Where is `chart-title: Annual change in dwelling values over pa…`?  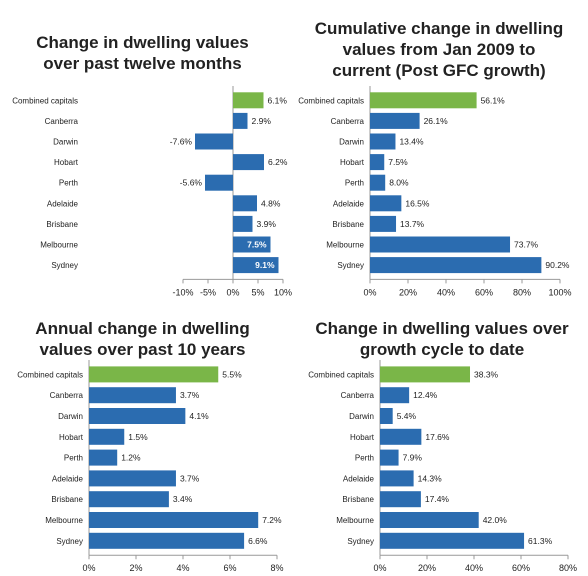
chart-title: Annual change in dwelling values over pa… is located at coordinates (147, 339).